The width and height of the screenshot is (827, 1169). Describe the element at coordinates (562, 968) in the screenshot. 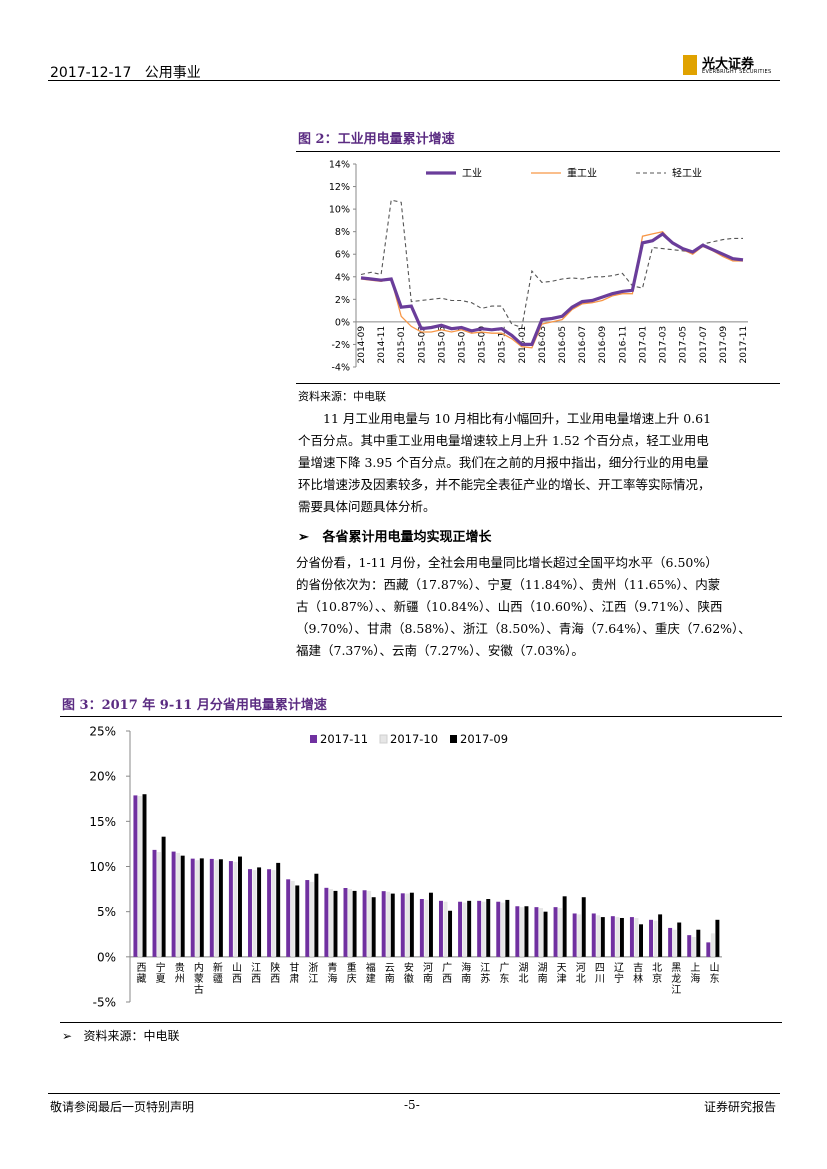

I see `fig3-x-tick-char: 天` at that location.